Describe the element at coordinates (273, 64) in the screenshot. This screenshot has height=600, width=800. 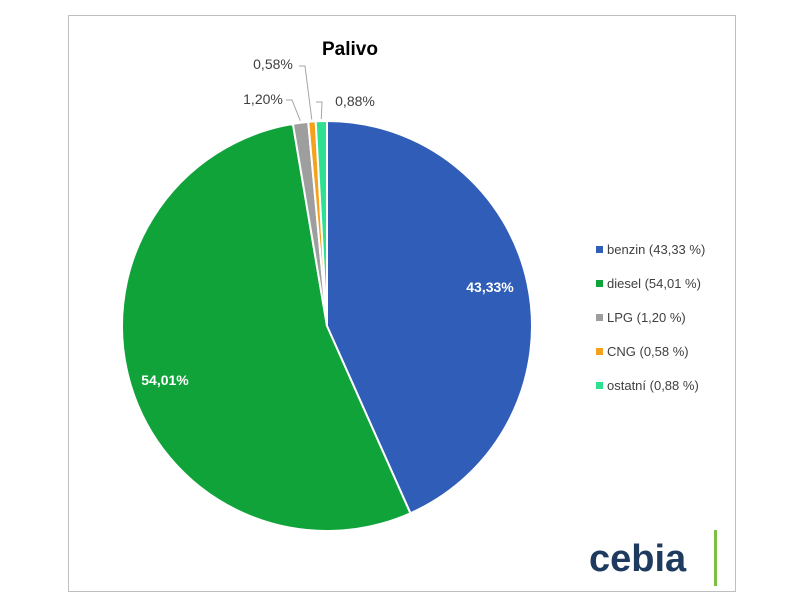
I see `data-label-cng: 0,58%` at that location.